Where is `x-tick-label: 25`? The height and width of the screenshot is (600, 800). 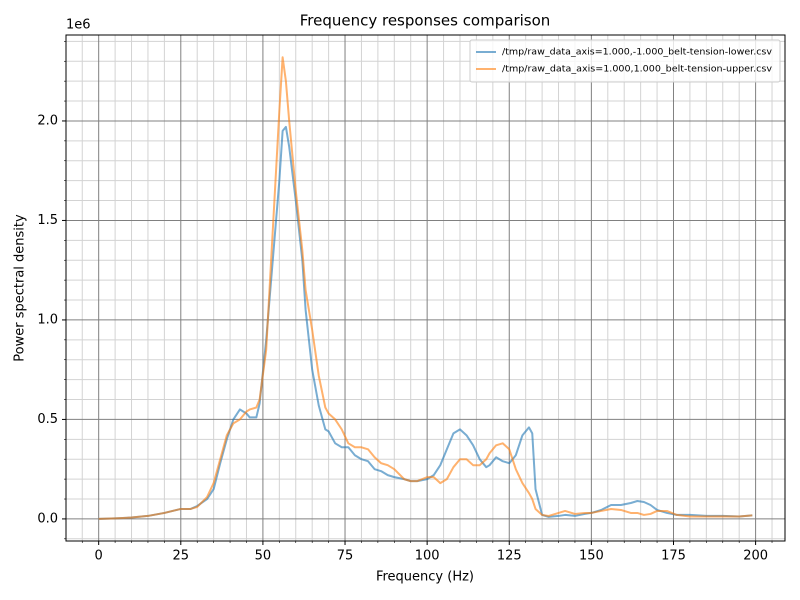 x-tick-label: 25 is located at coordinates (181, 556).